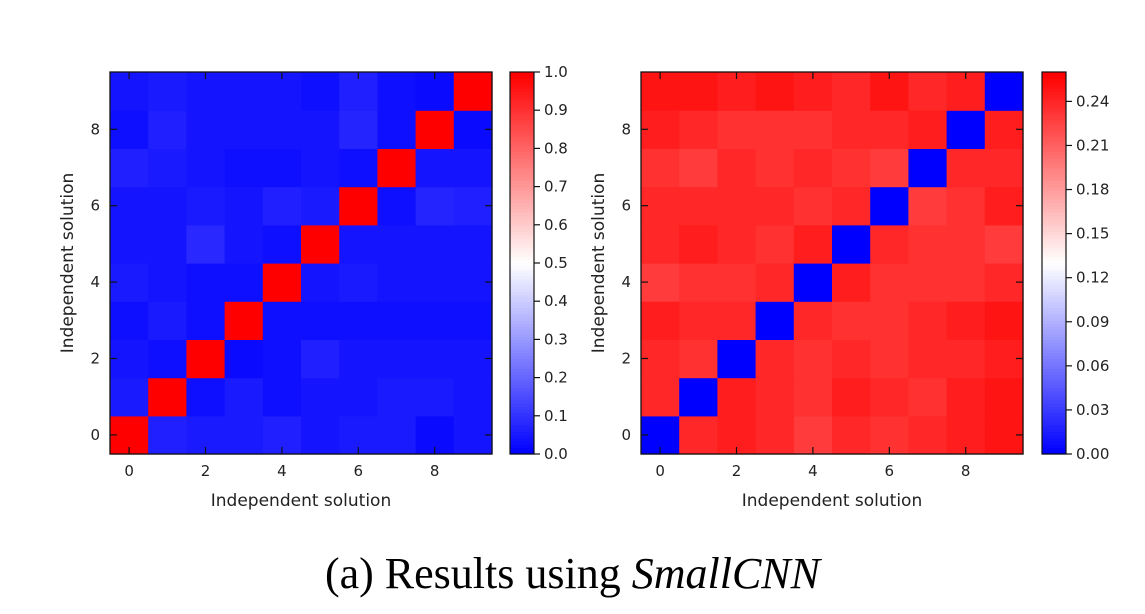  I want to click on x-tick-label: 0, so click(129, 471).